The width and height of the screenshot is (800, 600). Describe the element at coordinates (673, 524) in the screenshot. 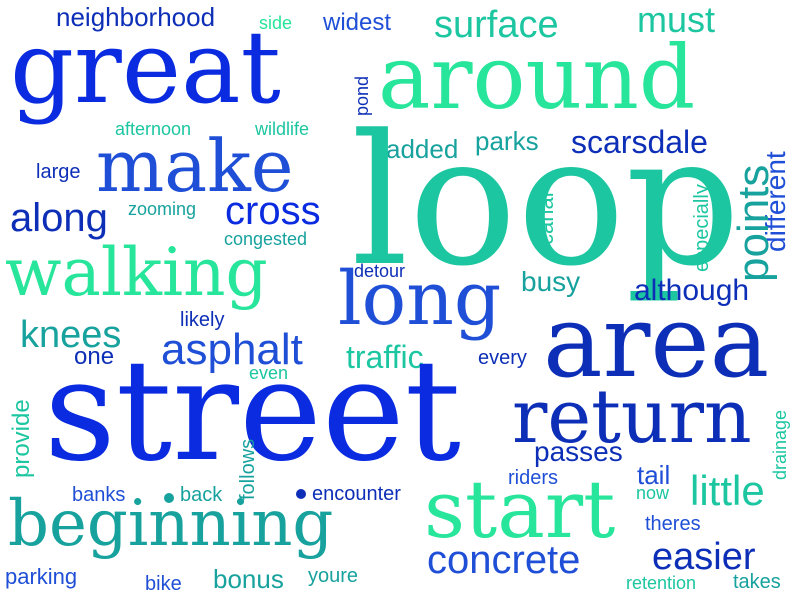

I see `word-theres: theres` at that location.